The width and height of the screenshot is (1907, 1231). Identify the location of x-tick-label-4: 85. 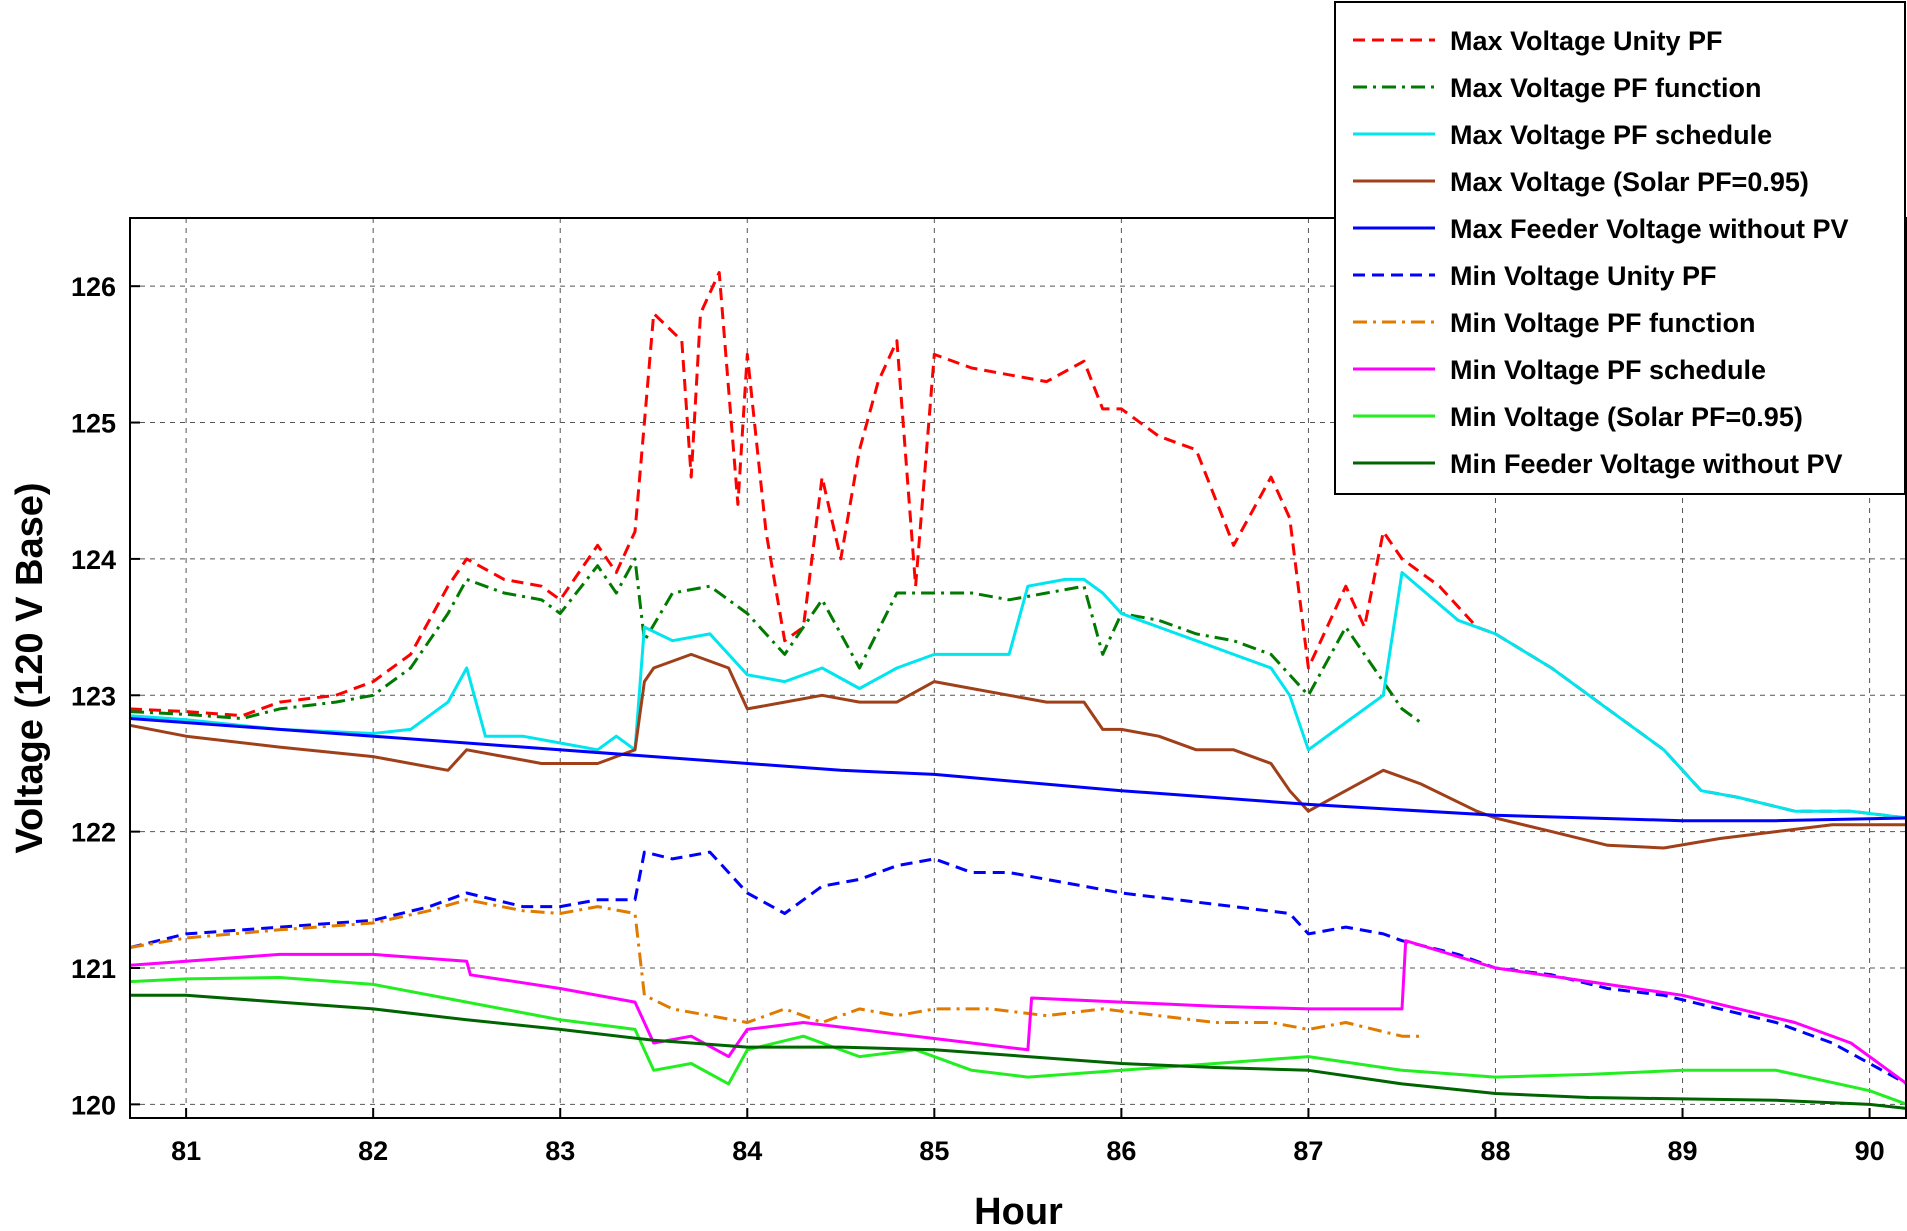
(934, 1151).